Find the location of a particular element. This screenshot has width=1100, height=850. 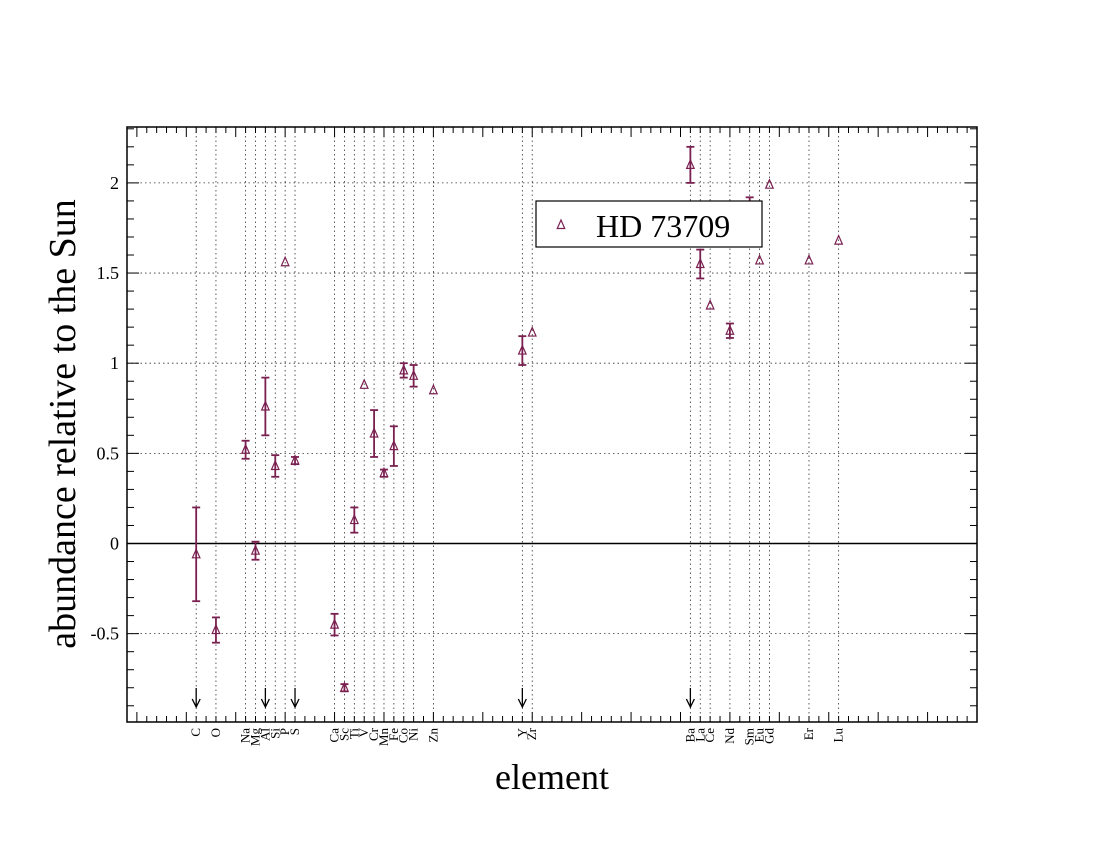

element-label: Mn is located at coordinates (383, 737).